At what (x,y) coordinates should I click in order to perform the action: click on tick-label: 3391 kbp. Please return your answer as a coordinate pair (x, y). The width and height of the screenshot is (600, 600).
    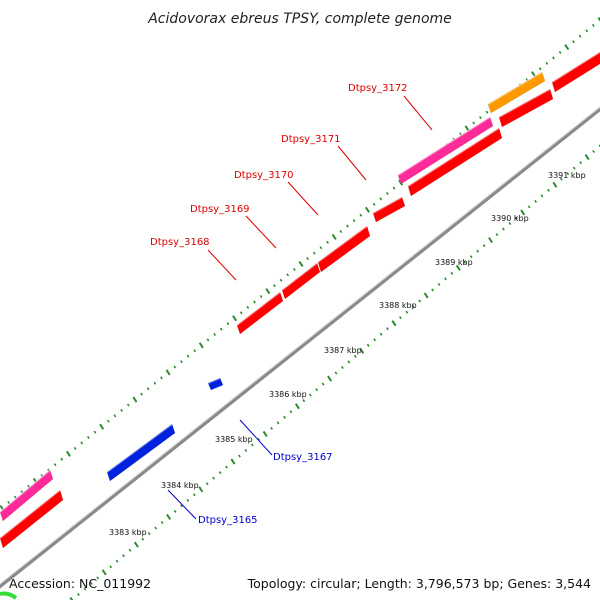
    Looking at the image, I should click on (567, 175).